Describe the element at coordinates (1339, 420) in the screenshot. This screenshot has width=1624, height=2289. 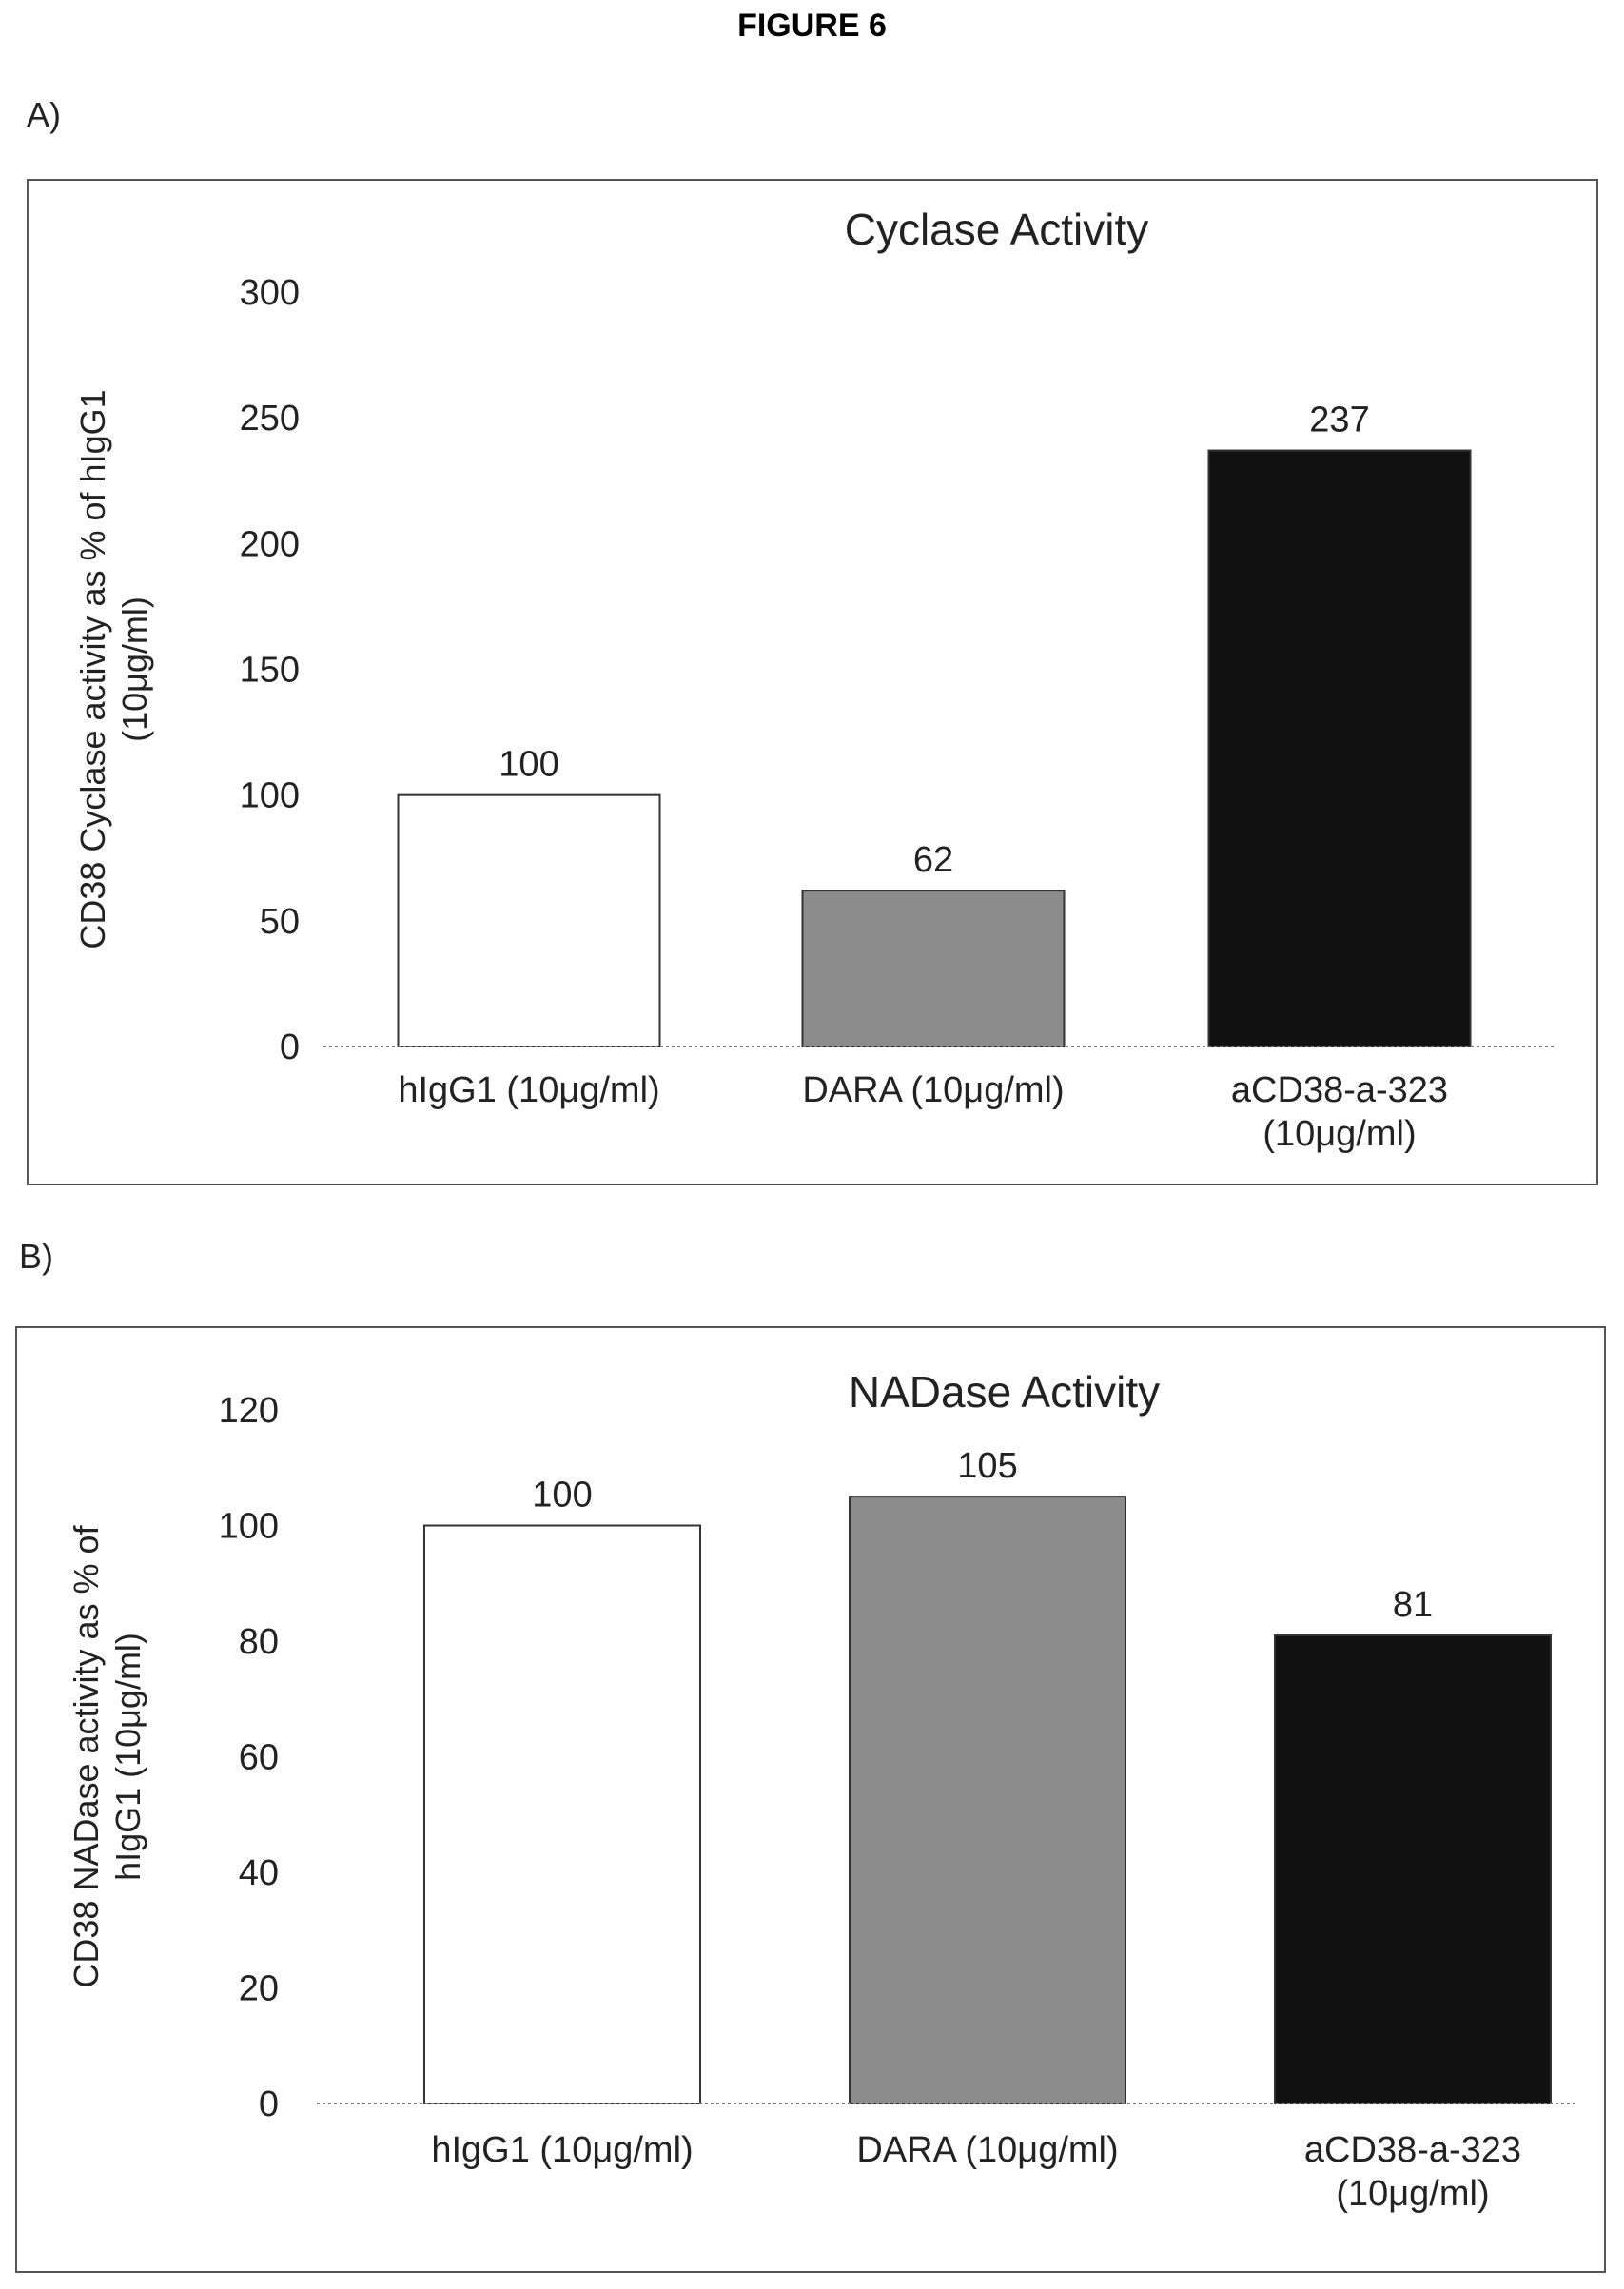
I see `data-label: 237` at that location.